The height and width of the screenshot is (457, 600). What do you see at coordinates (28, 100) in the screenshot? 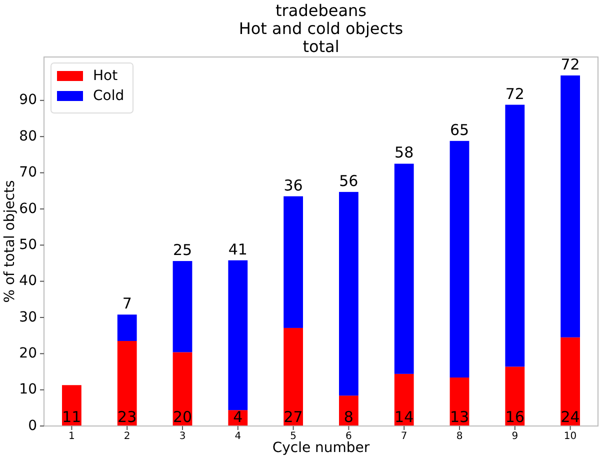
I see `y-tick-label: 90` at bounding box center [28, 100].